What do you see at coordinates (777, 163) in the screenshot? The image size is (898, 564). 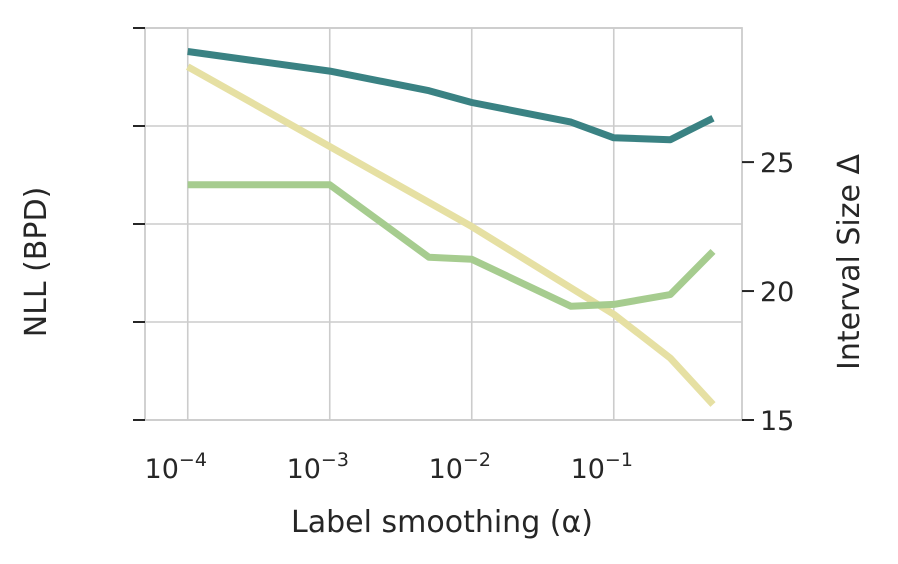 I see `right-tick-label: 25` at bounding box center [777, 163].